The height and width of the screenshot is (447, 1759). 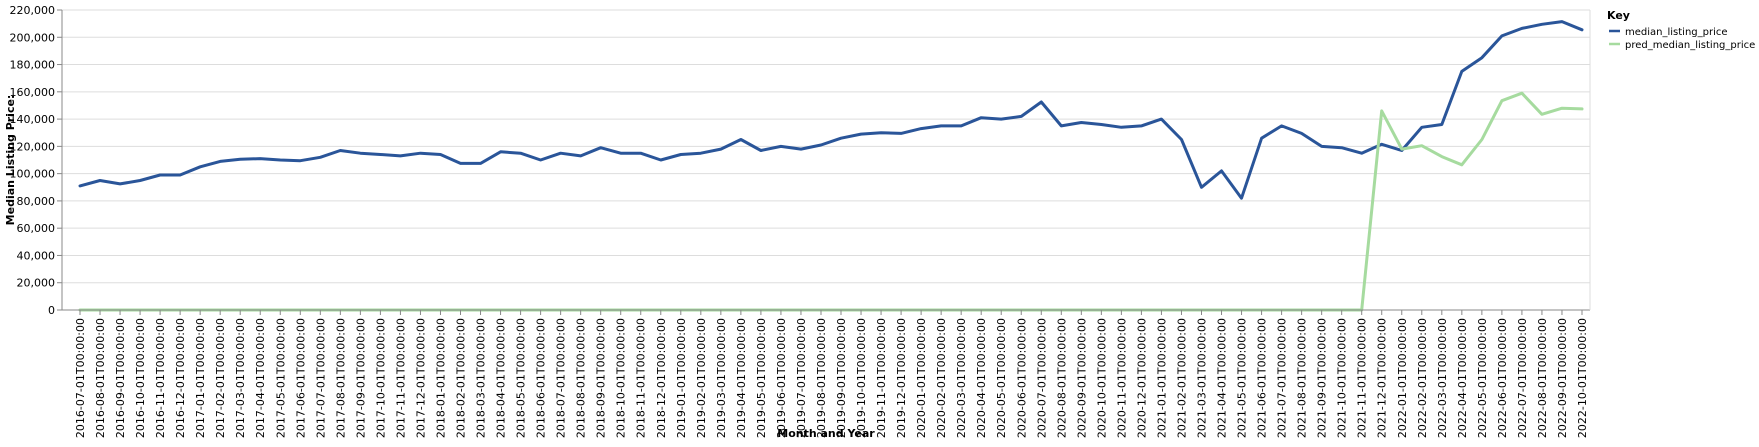 What do you see at coordinates (1362, 378) in the screenshot?
I see `x-tick-label: 2021-11-01T00:00:00` at bounding box center [1362, 378].